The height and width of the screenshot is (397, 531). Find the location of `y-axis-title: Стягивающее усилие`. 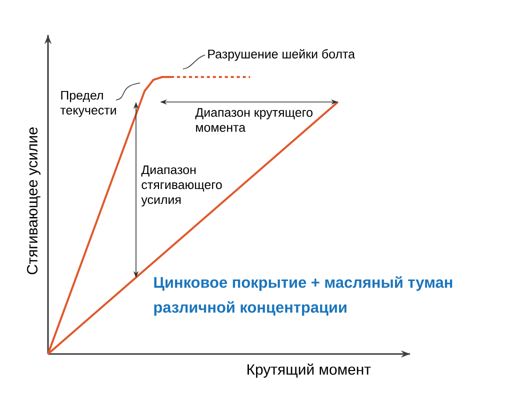

y-axis-title: Стягивающее усилие is located at coordinates (33, 200).